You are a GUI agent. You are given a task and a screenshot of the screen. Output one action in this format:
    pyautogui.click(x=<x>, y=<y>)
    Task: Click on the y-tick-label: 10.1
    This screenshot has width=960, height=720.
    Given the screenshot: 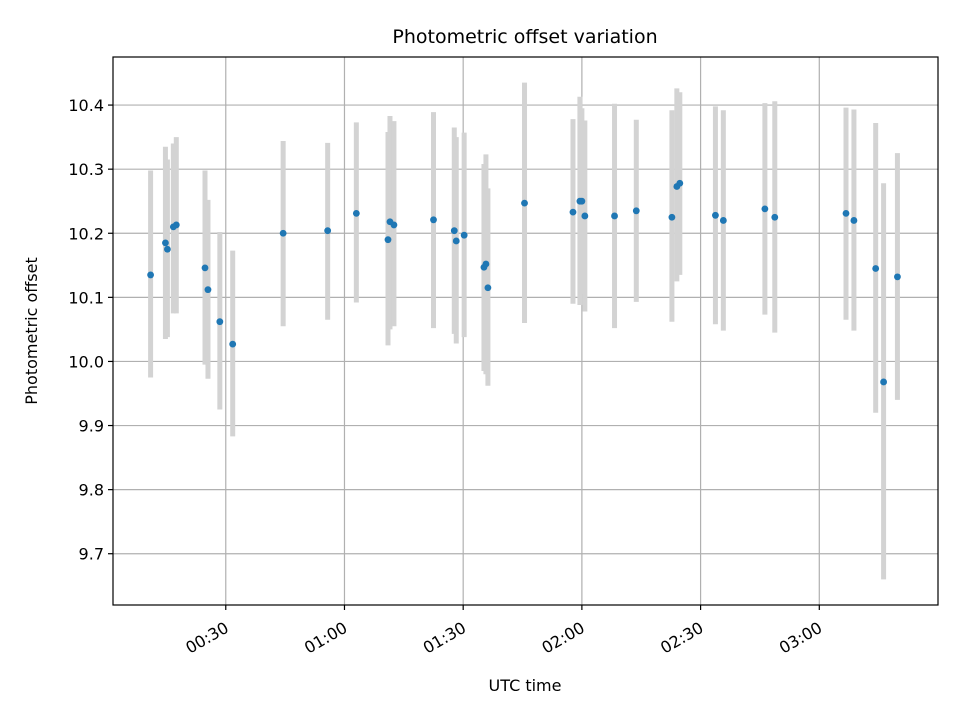 What is the action you would take?
    pyautogui.click(x=86, y=297)
    